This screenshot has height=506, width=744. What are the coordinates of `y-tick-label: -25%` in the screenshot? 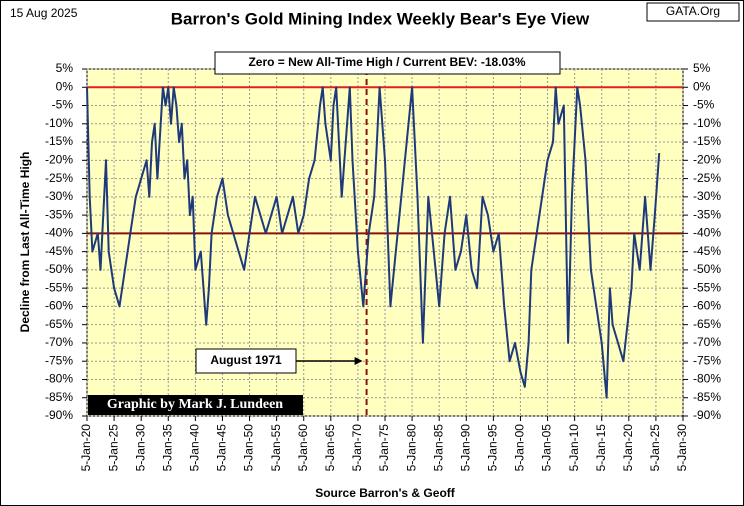 It's located at (59, 178).